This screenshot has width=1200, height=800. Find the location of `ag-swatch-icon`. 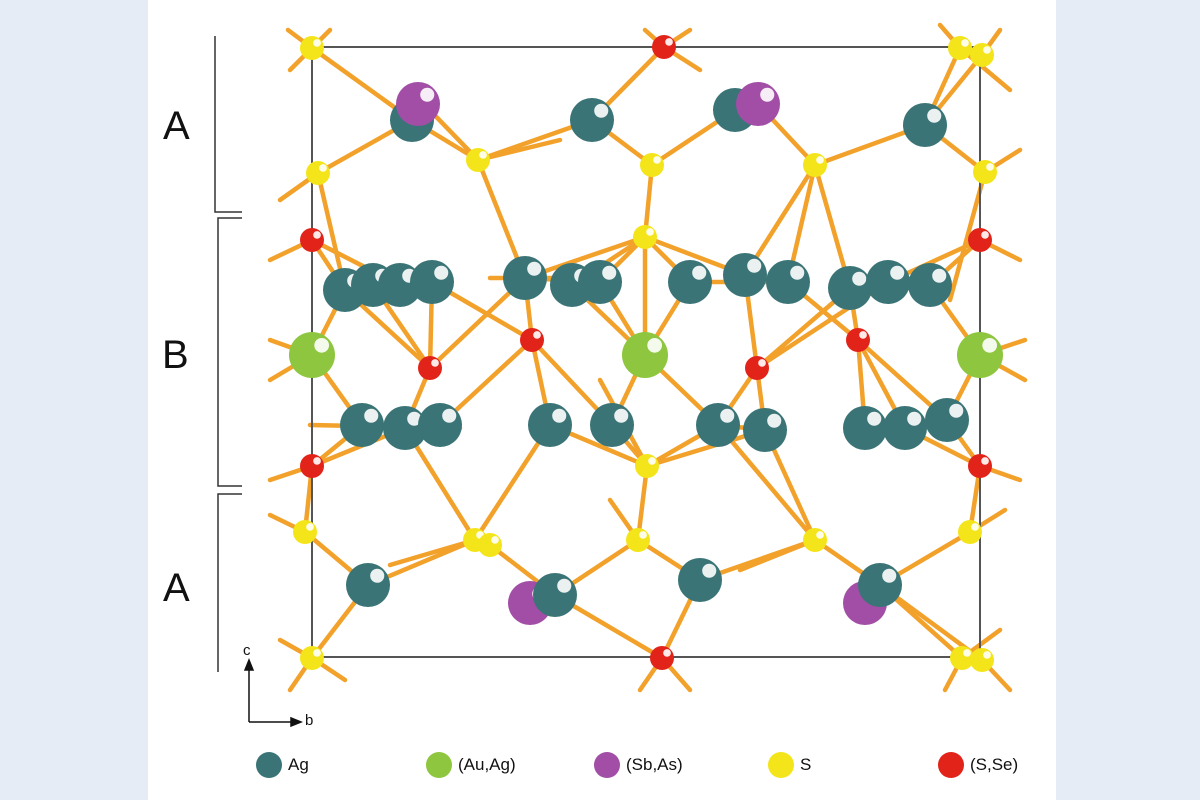

ag-swatch-icon is located at coordinates (269, 765).